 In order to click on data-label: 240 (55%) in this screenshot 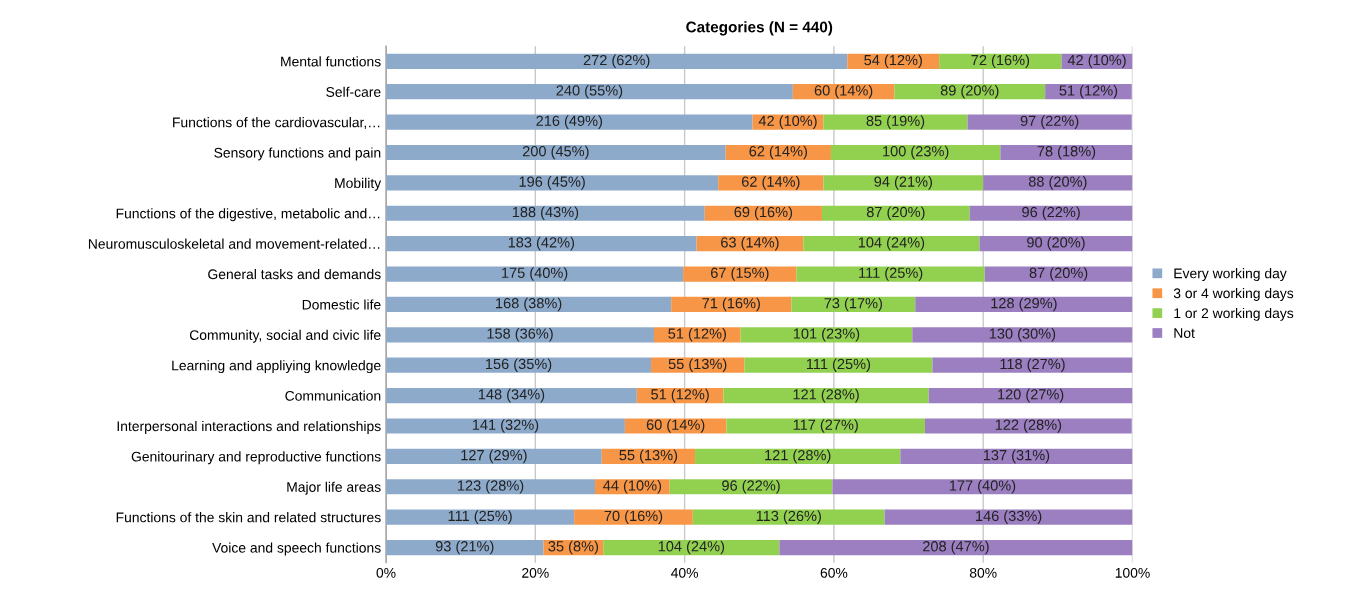, I will do `click(589, 91)`.